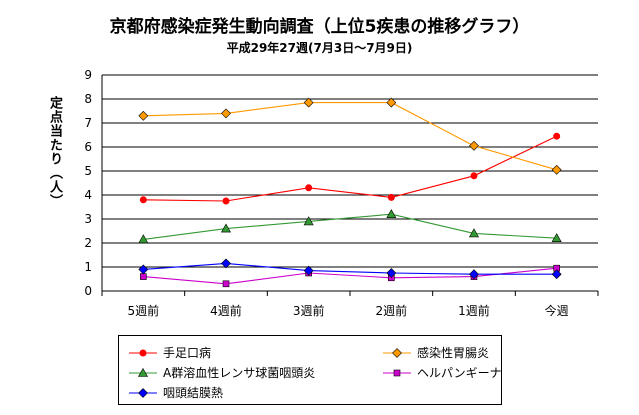  I want to click on x-tick-label: 今週, so click(557, 310).